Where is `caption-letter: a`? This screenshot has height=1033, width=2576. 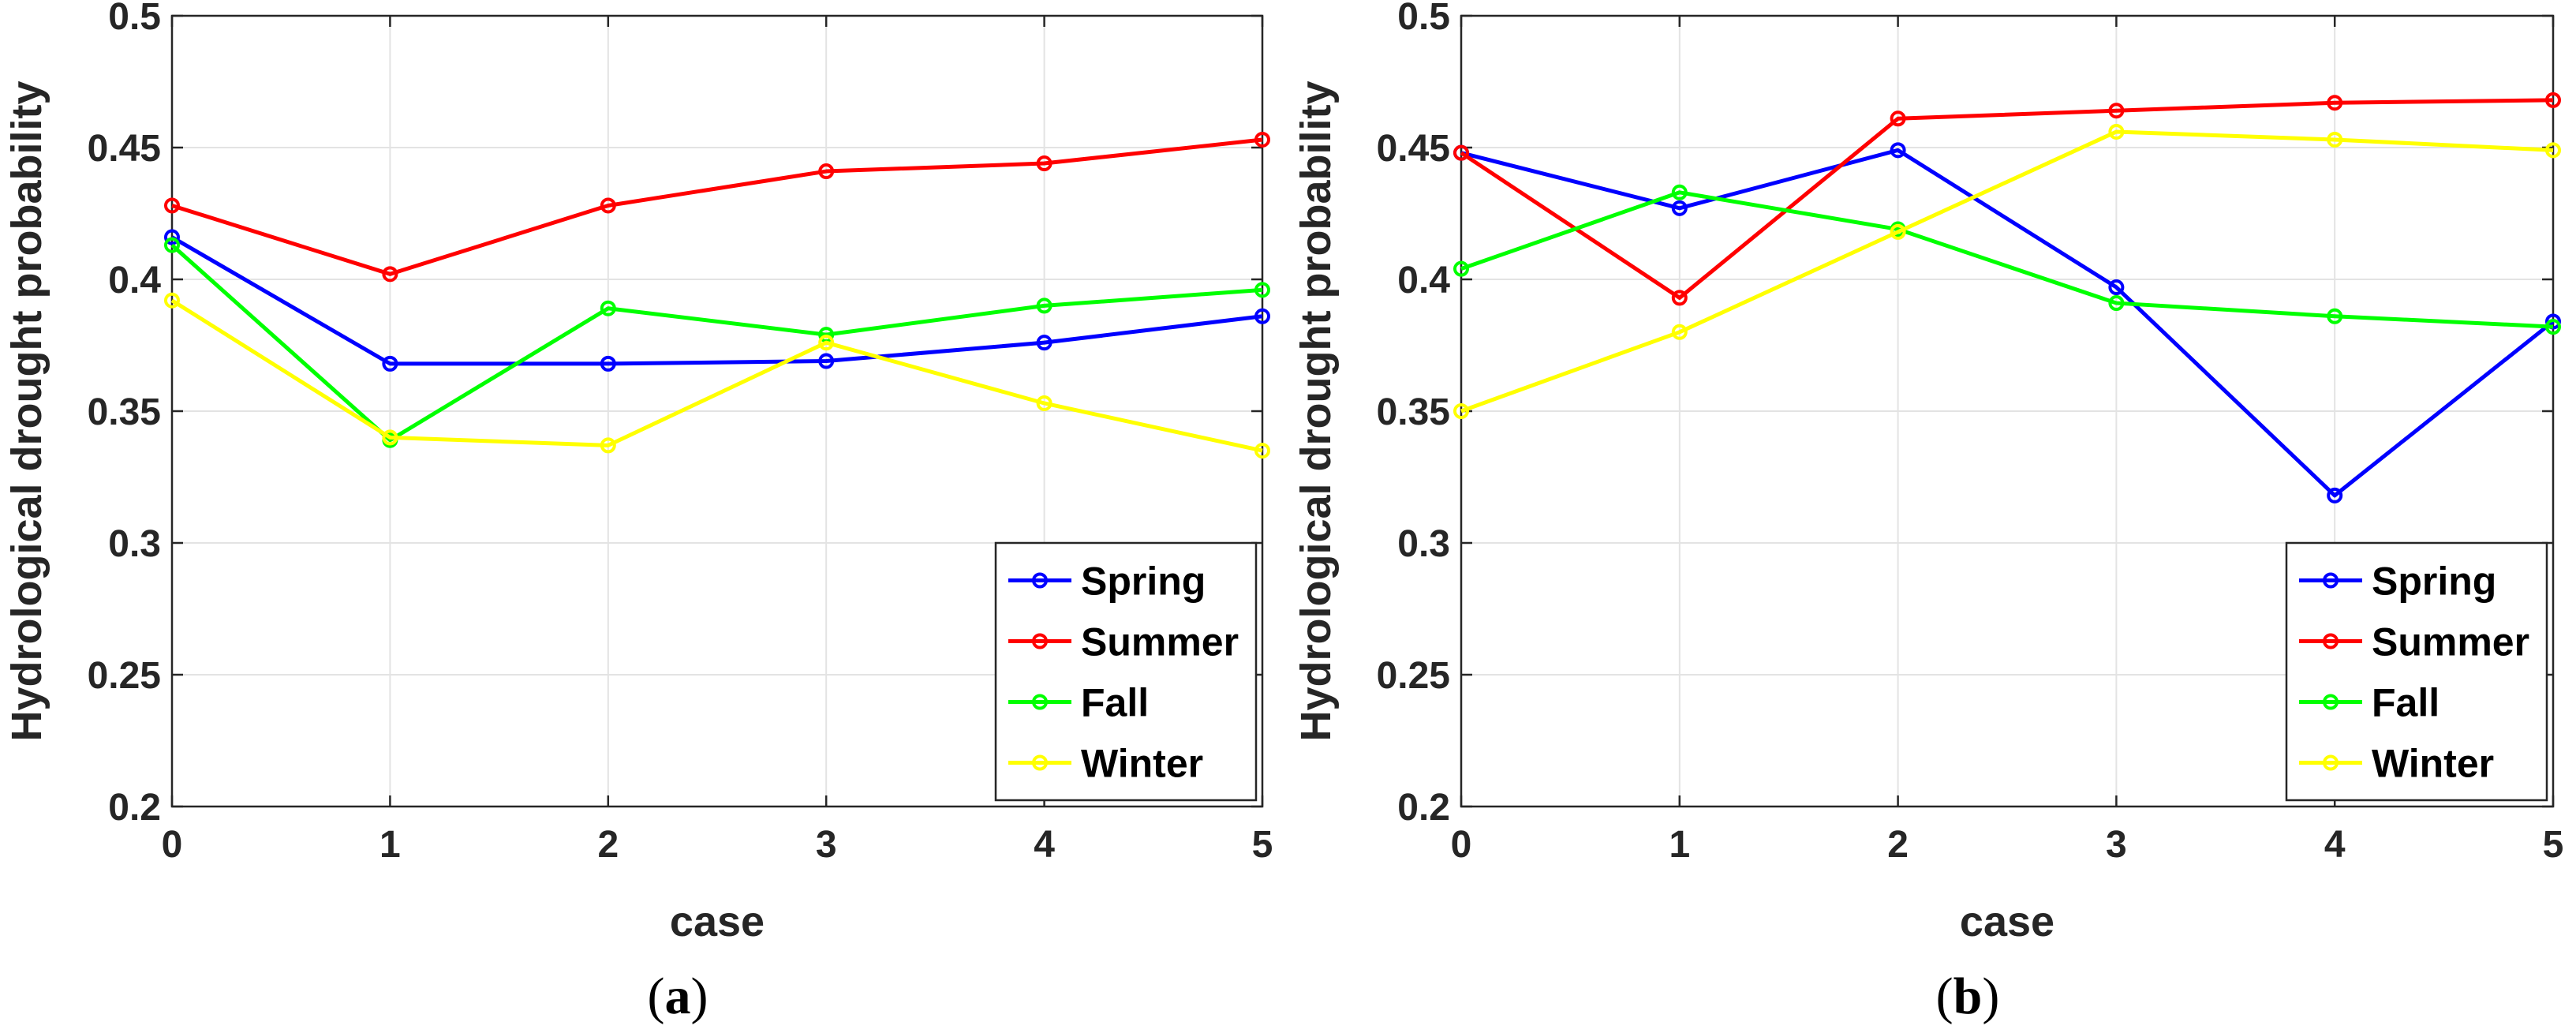 caption-letter: a is located at coordinates (678, 996).